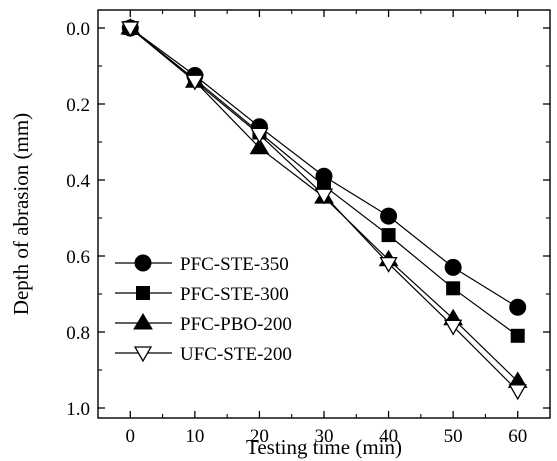  I want to click on y-tick-label: 0.6, so click(78, 257).